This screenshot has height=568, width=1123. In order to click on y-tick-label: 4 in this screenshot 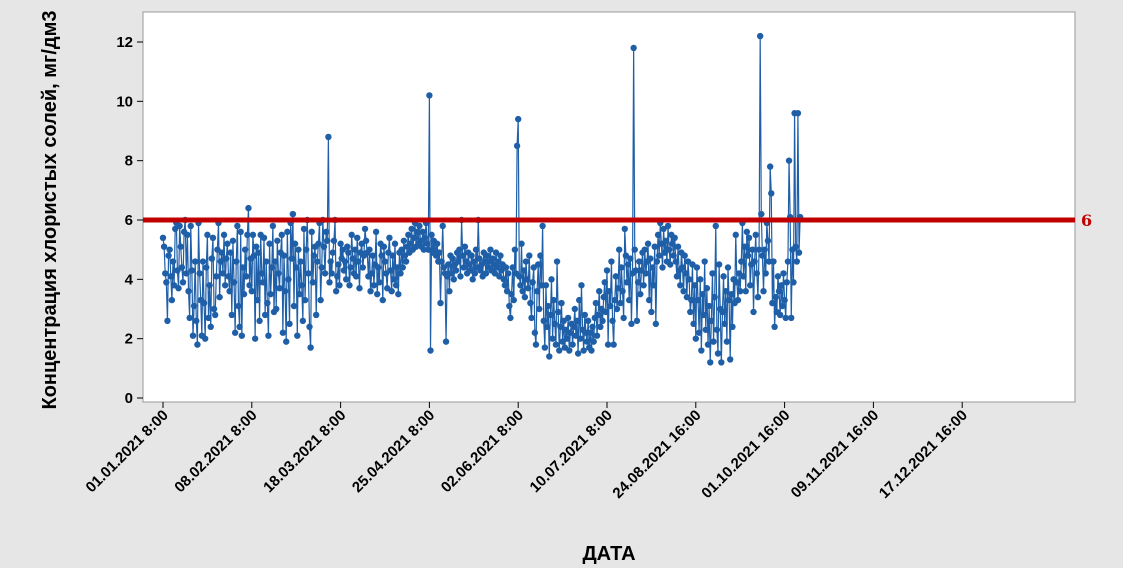, I will do `click(129, 279)`.